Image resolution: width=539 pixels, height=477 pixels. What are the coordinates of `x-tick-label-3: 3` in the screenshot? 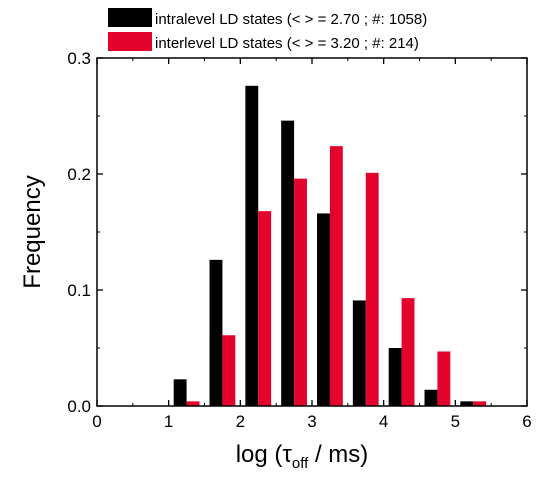 It's located at (311, 421).